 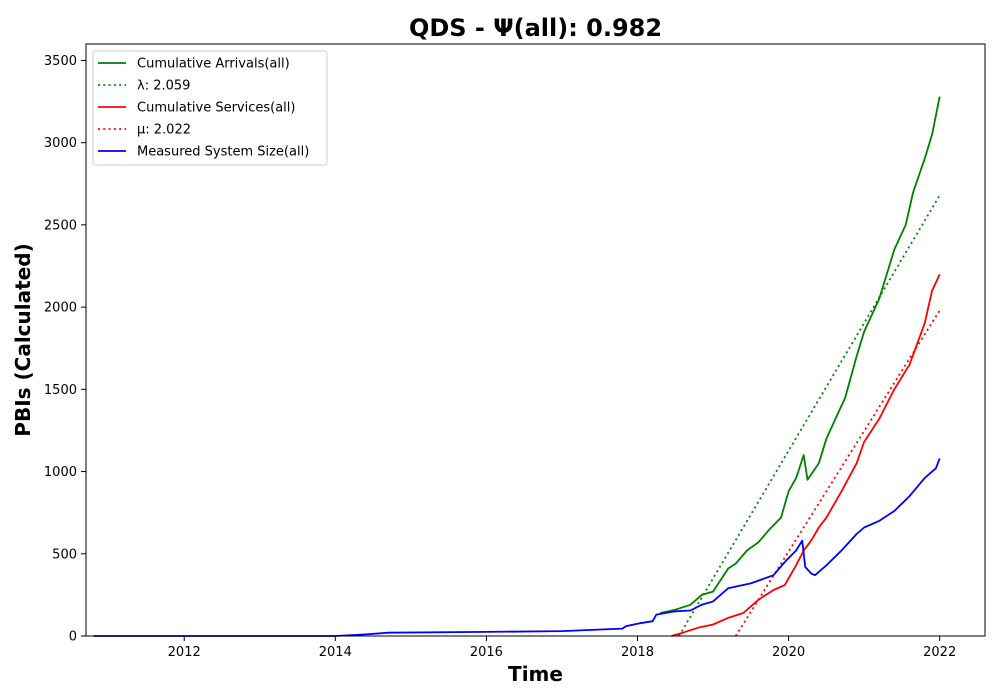 I want to click on x-tick-label: 2020, so click(x=788, y=652).